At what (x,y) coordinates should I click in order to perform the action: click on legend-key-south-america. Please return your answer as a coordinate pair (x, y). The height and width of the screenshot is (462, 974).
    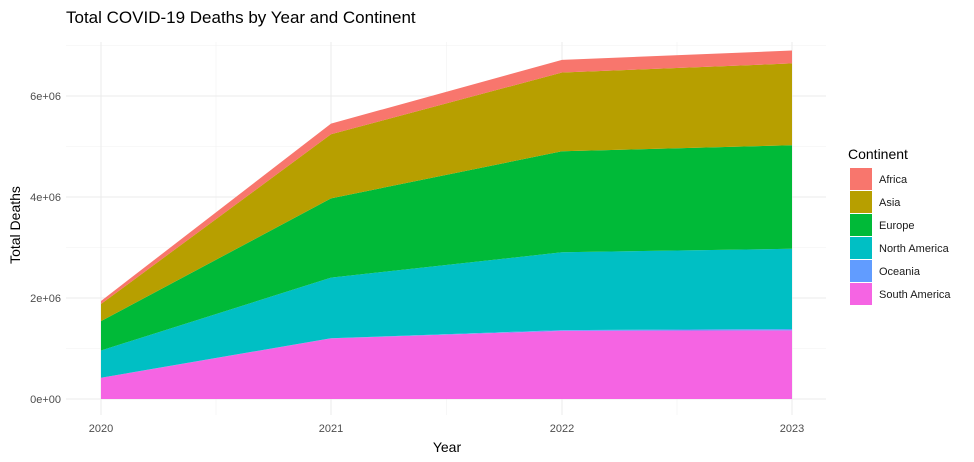
    Looking at the image, I should click on (861, 294).